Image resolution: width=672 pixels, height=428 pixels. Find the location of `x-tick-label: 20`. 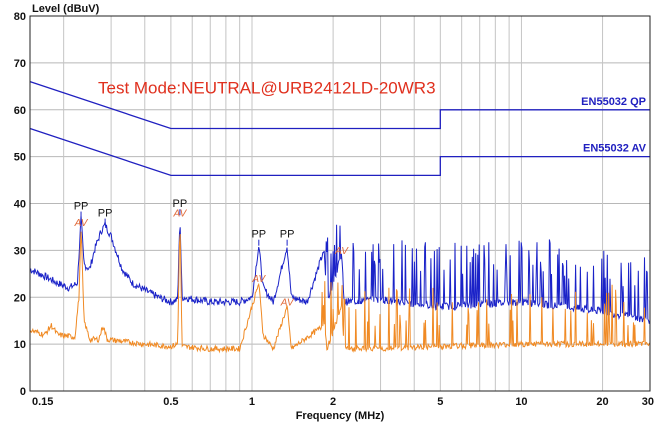

x-tick-label: 20 is located at coordinates (602, 402).